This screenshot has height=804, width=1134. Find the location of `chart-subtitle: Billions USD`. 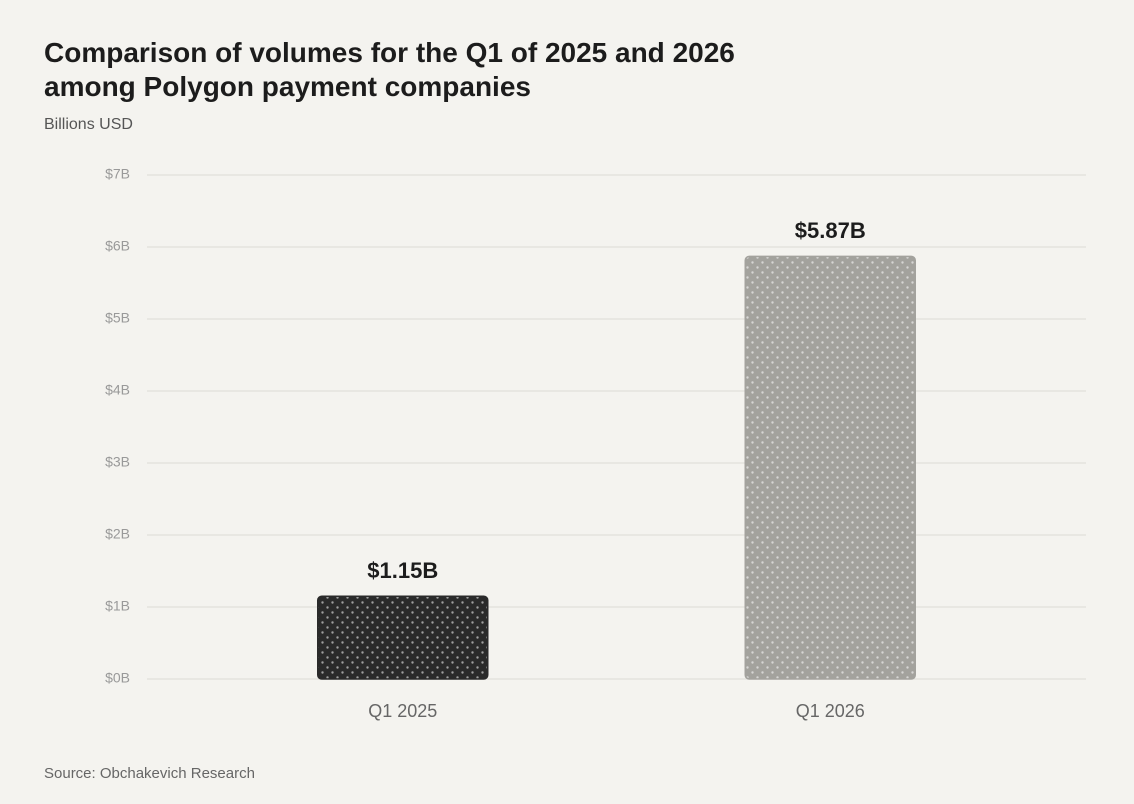

chart-subtitle: Billions USD is located at coordinates (88, 124).